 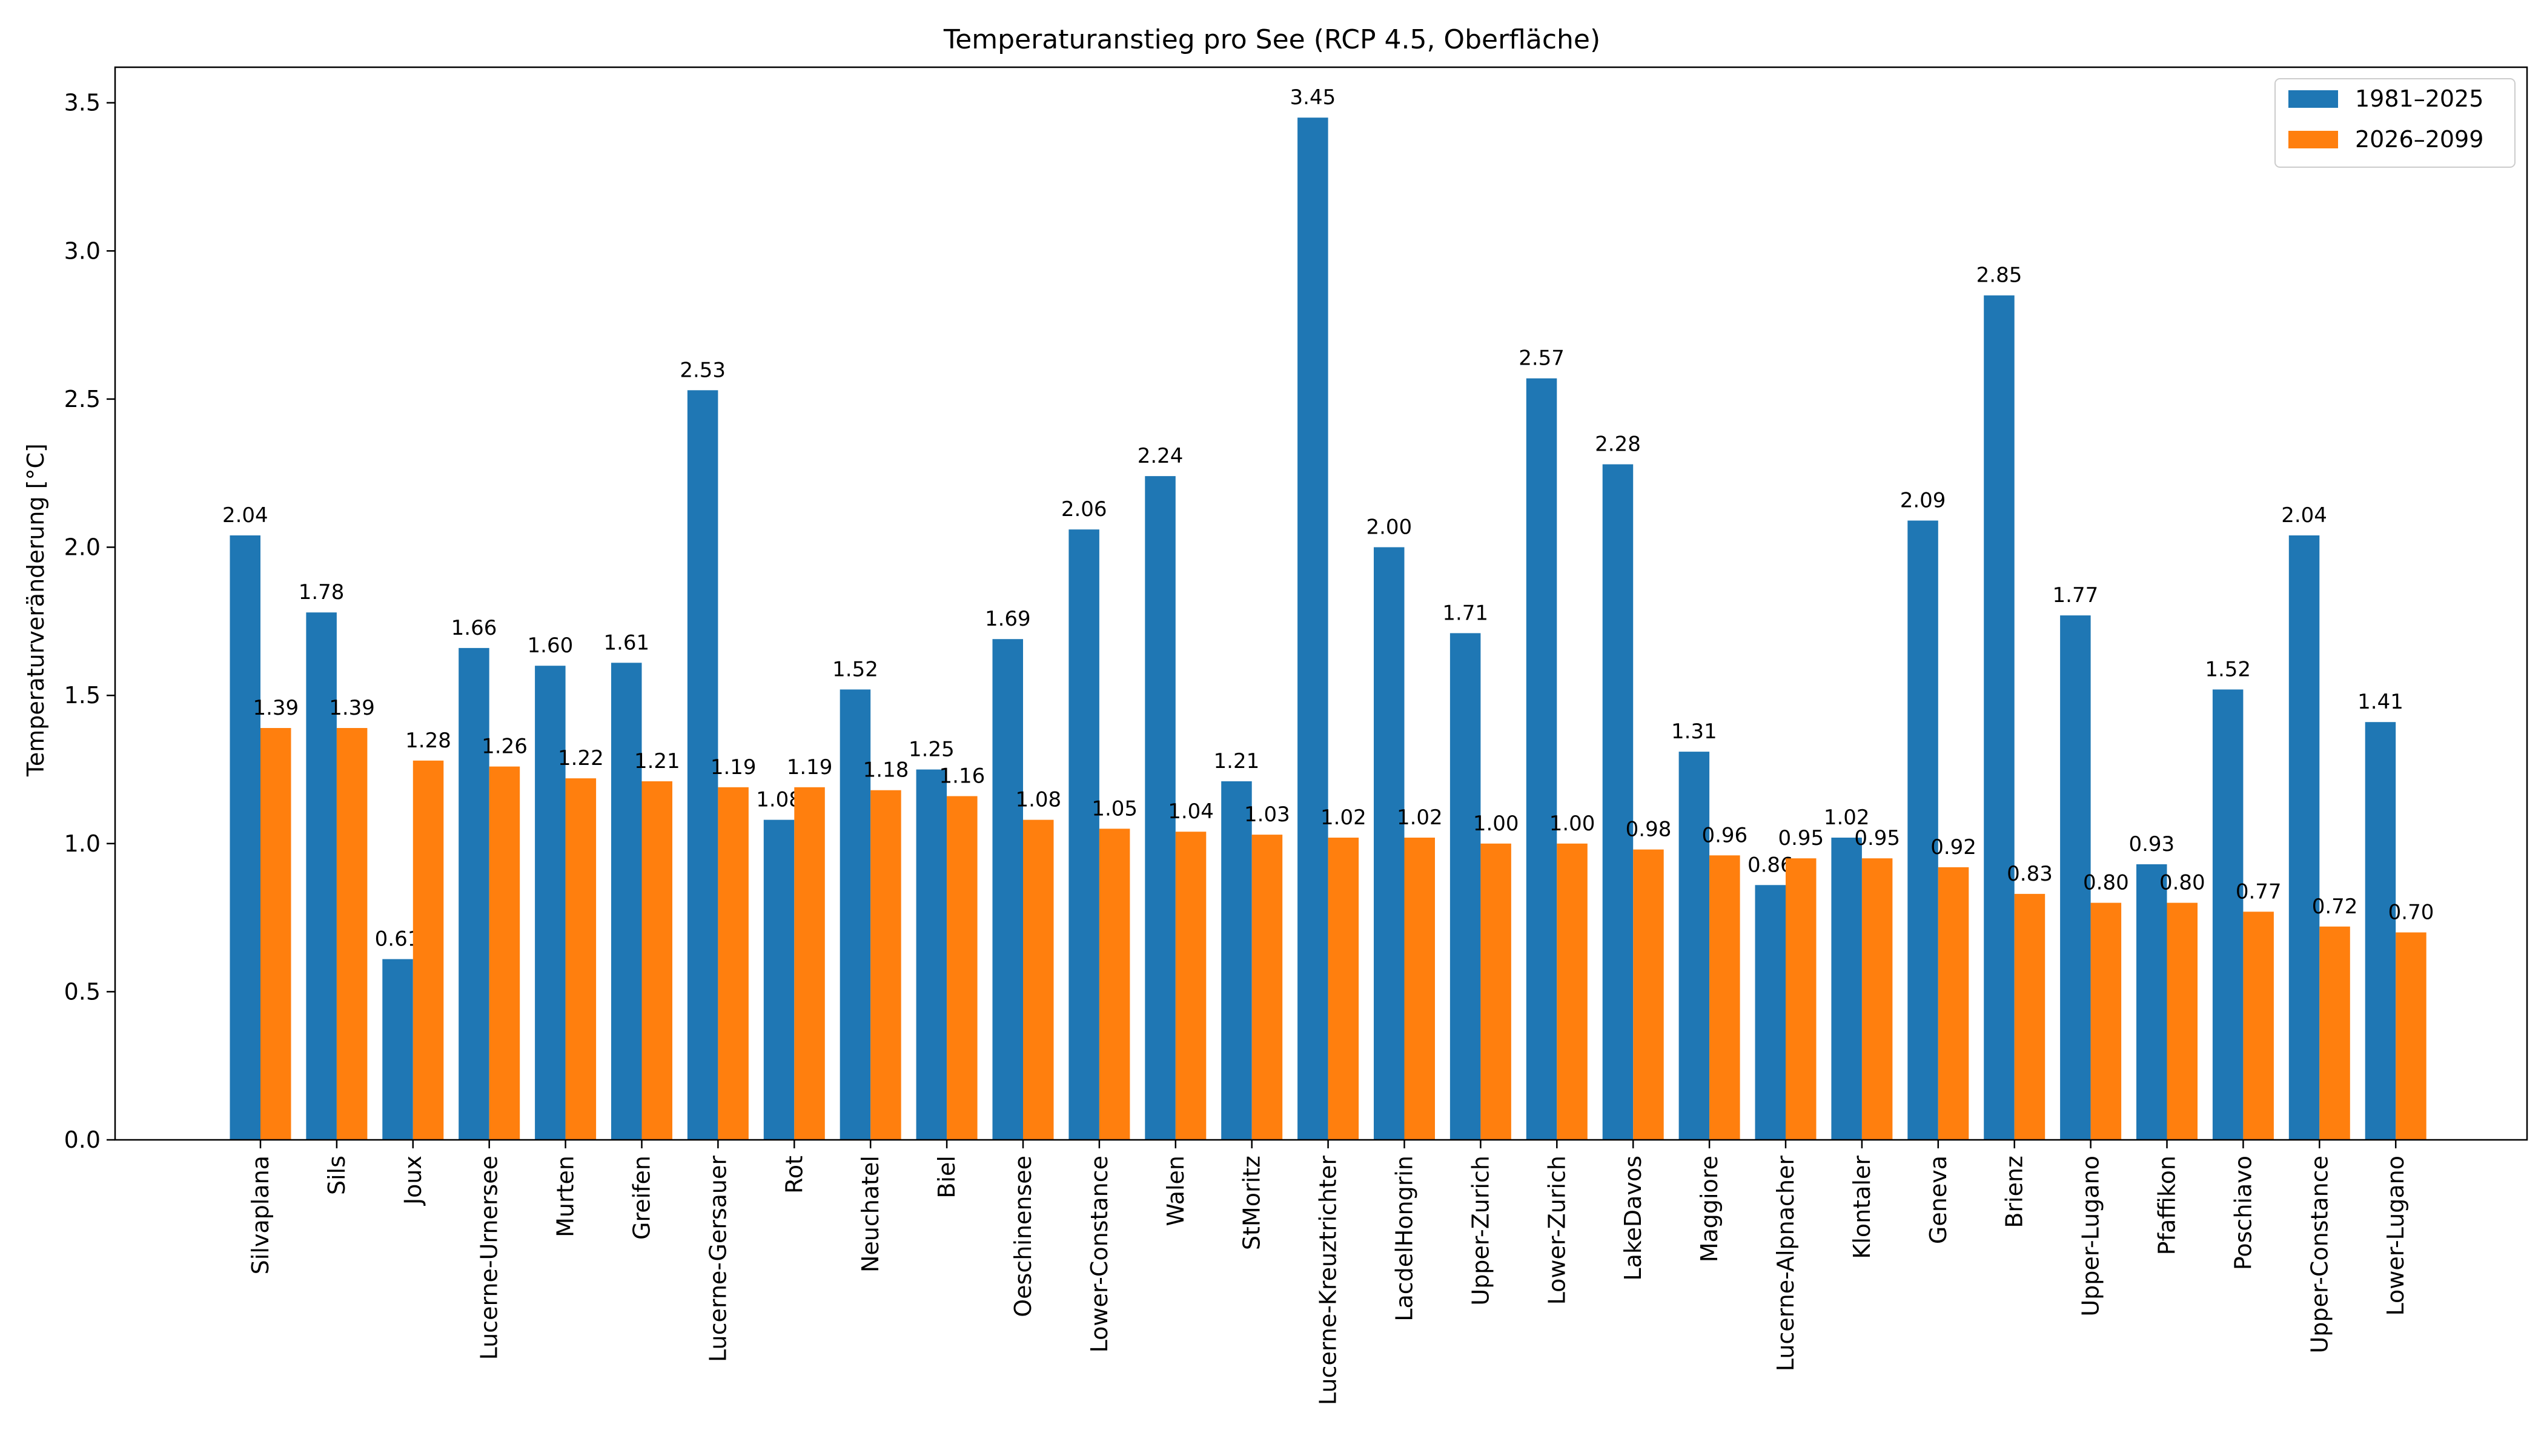 I want to click on y-tick-label: 0.0, so click(x=82, y=1140).